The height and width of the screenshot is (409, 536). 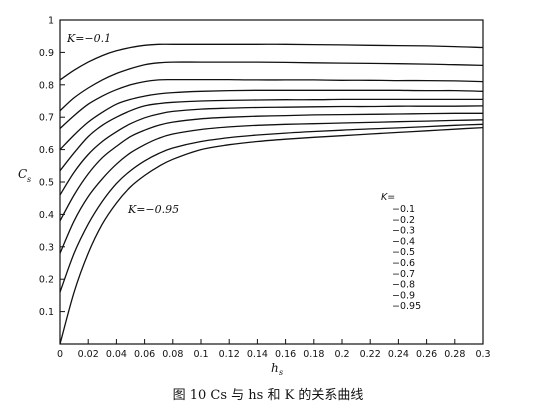 I want to click on x-tick-label: 0.12, so click(x=229, y=354).